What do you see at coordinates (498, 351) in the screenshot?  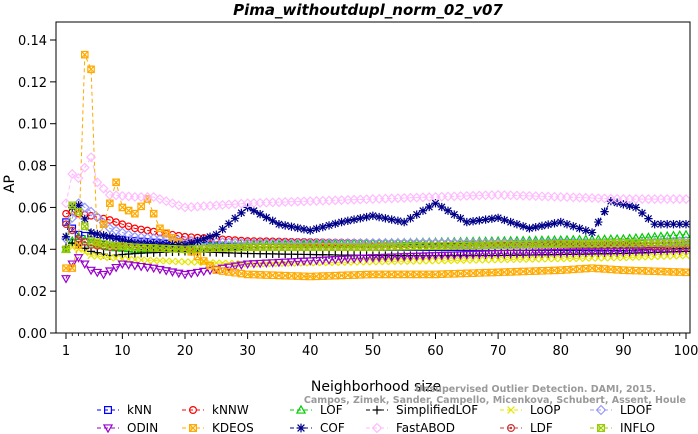 I see `x-tick-label-70: 70` at bounding box center [498, 351].